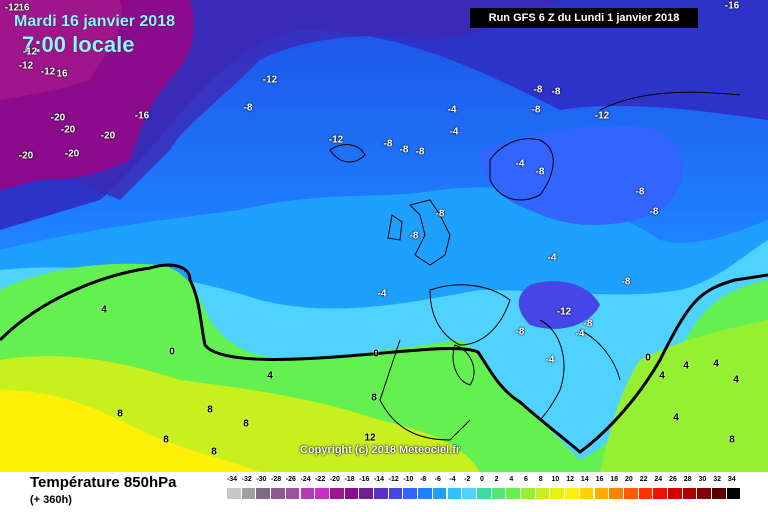  I want to click on east-warm-field, so click(684, 396).